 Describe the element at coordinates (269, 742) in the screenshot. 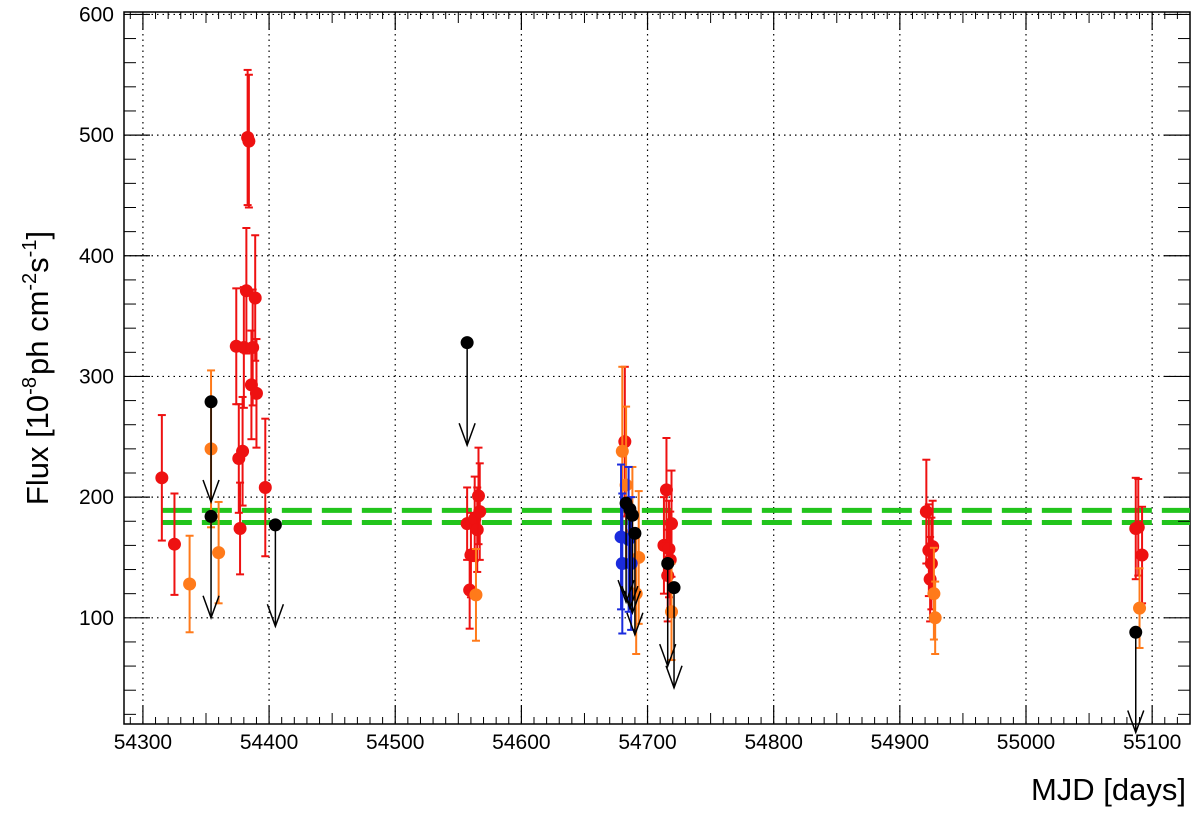

I see `x-tick-label: 54400` at that location.